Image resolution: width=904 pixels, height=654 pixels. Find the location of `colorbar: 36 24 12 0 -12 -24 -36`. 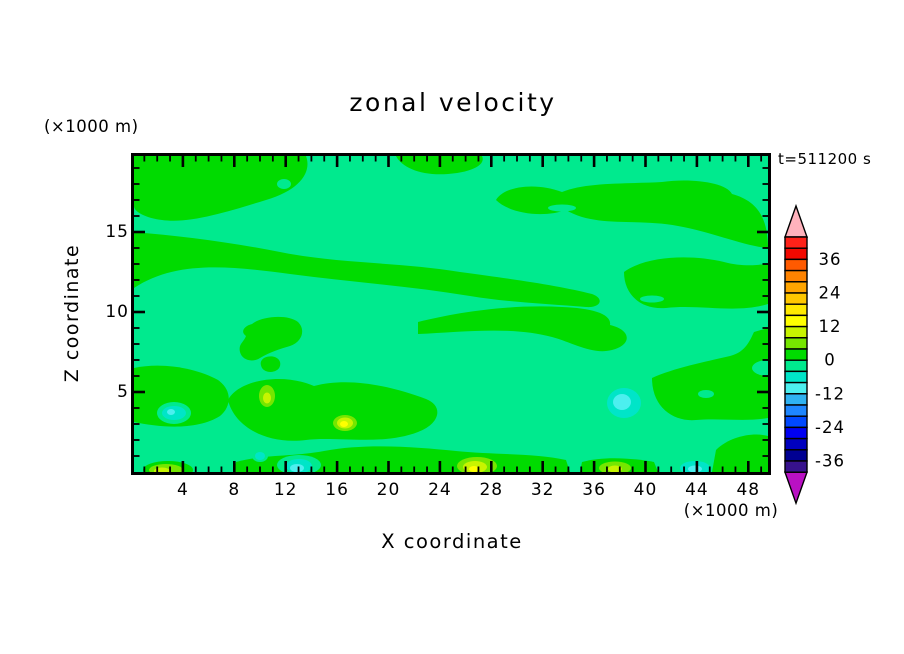

colorbar: 36 24 12 0 -12 -24 -36 is located at coordinates (822, 357).